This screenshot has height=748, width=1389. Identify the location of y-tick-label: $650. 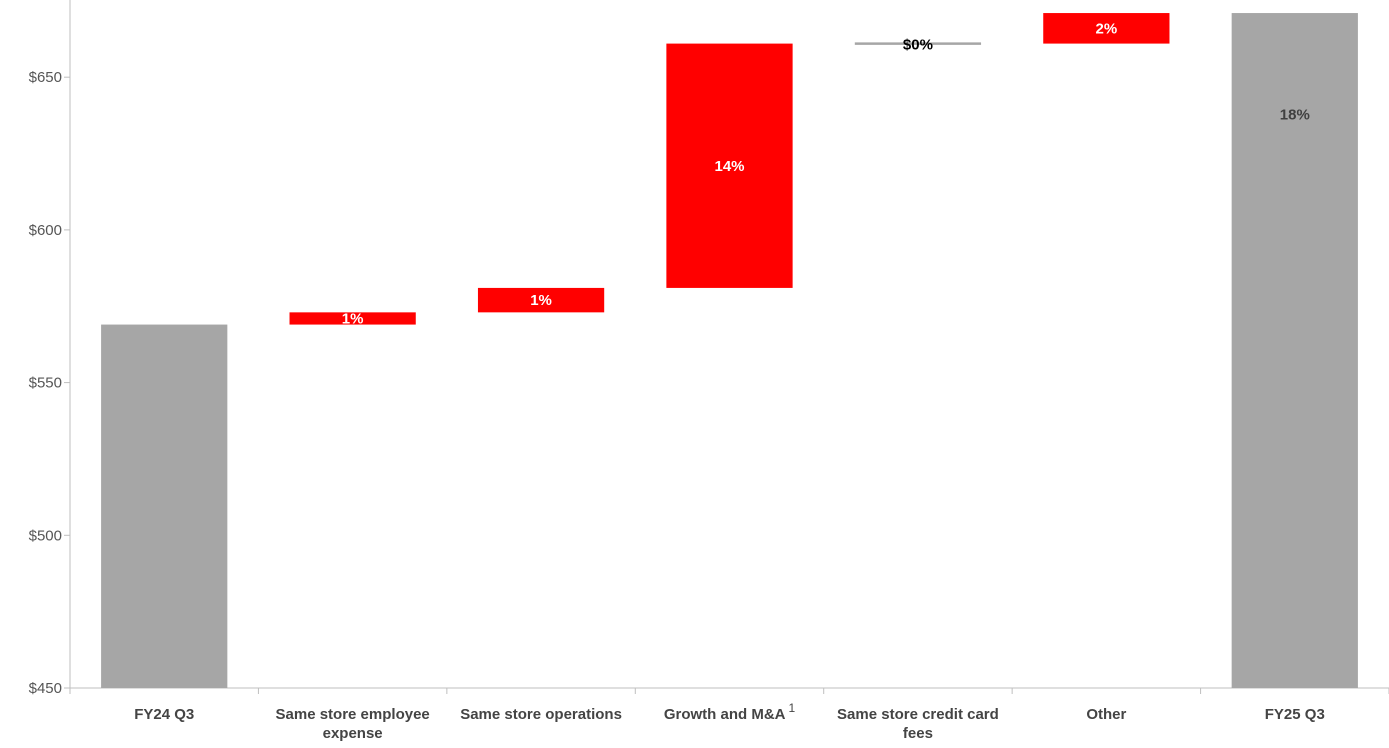
(45, 77).